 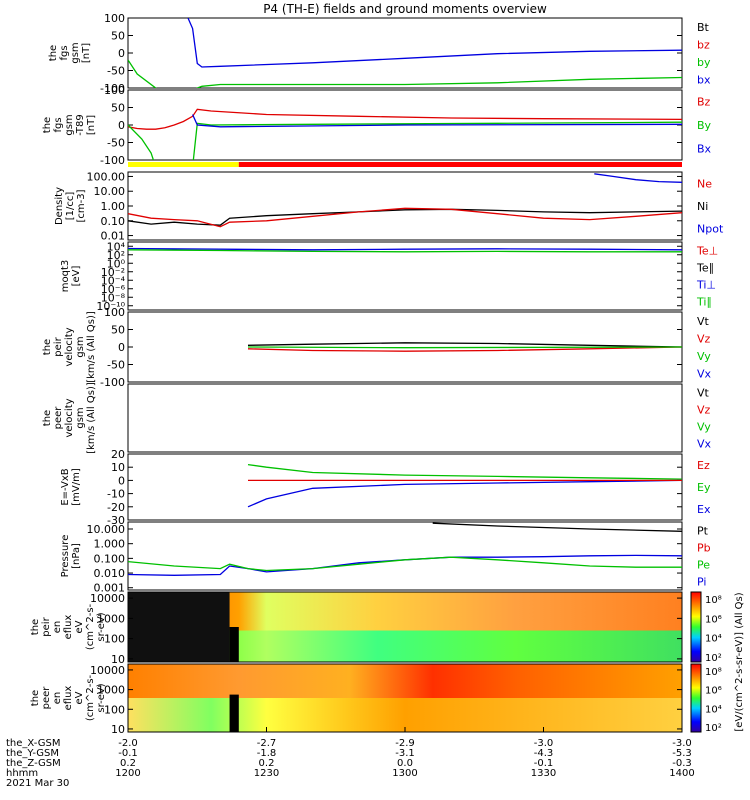 What do you see at coordinates (704, 183) in the screenshot?
I see `legend-entry: Ne` at bounding box center [704, 183].